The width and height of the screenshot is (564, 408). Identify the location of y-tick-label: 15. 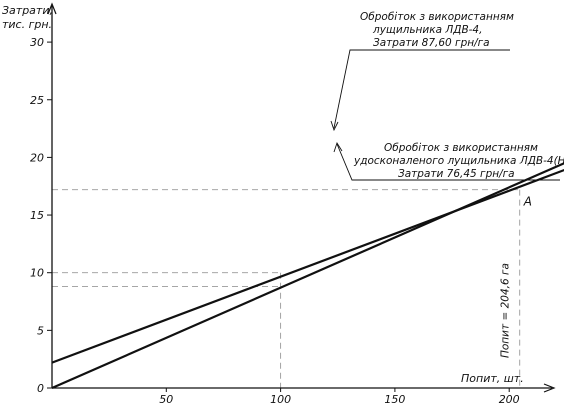
(37, 215).